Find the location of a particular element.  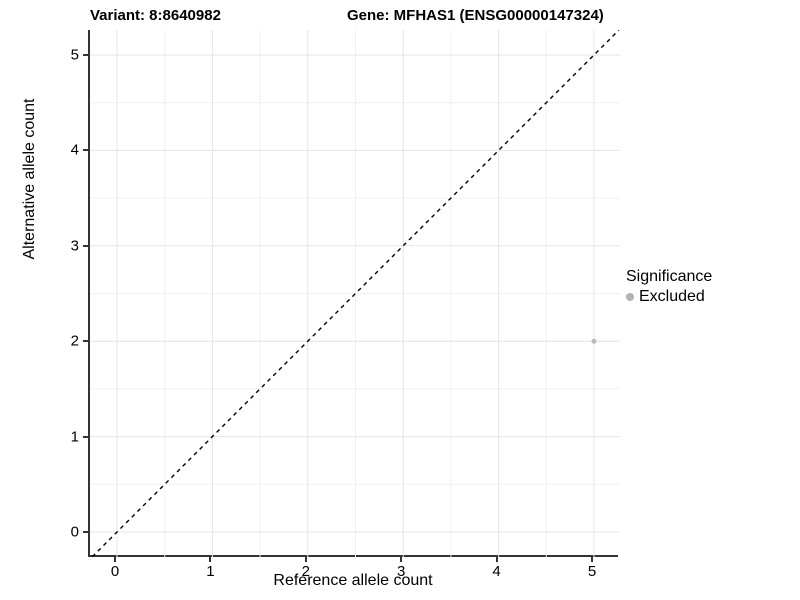

y-tick-label: 2 is located at coordinates (74, 341).